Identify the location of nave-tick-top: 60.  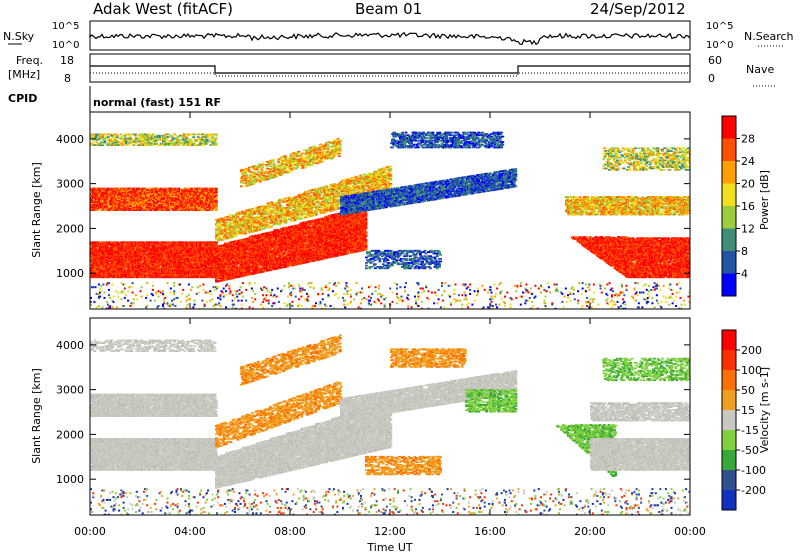
(715, 60).